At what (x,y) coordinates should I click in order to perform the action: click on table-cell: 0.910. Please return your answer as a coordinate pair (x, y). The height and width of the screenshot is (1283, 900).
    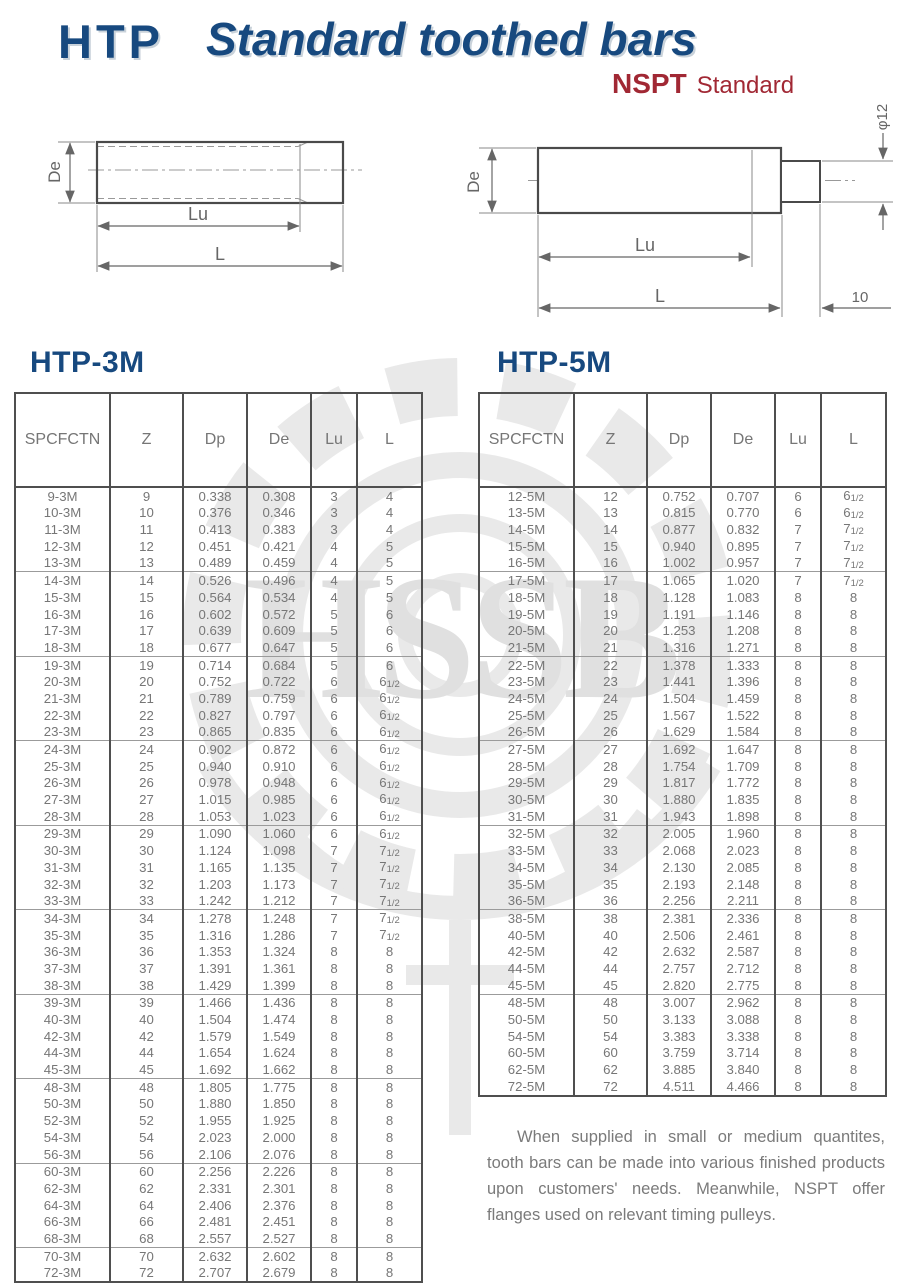
    Looking at the image, I should click on (278, 766).